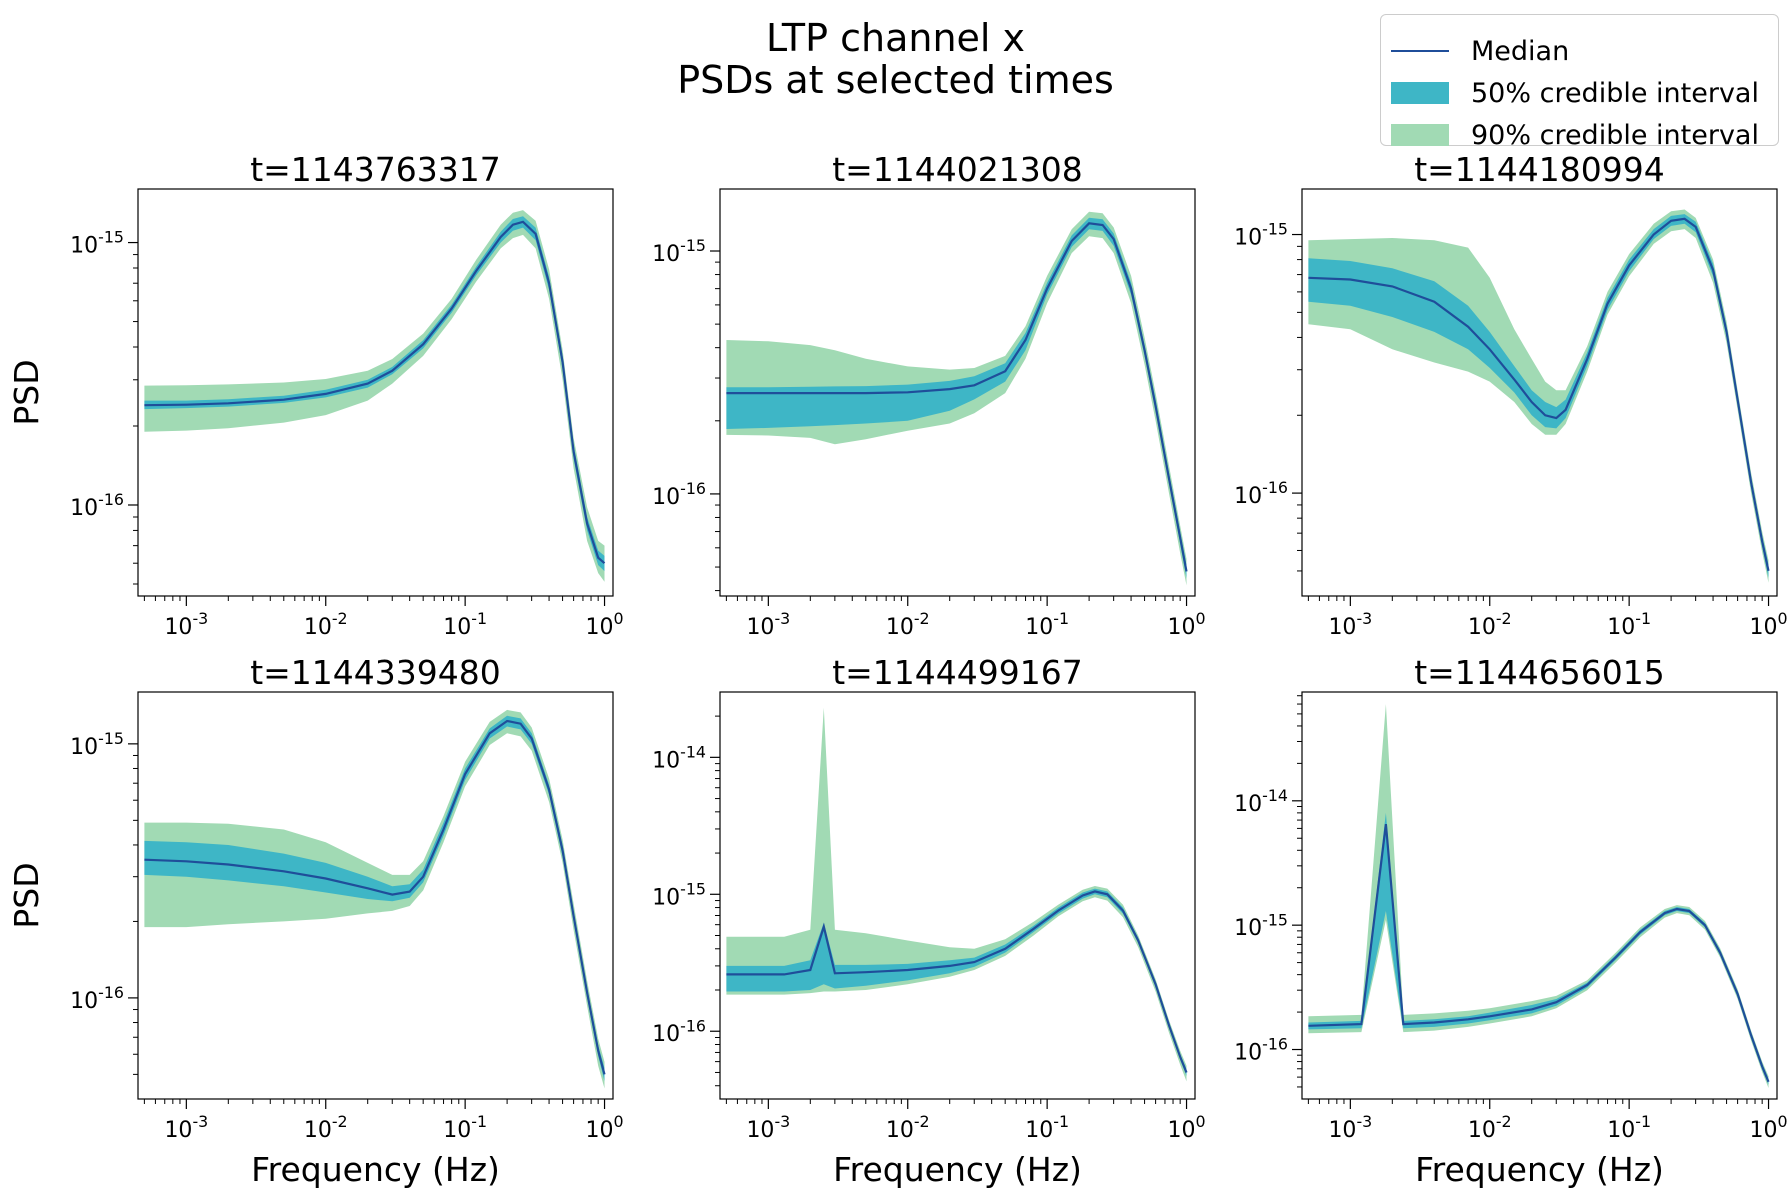 Image resolution: width=1791 pixels, height=1191 pixels. What do you see at coordinates (1420, 135) in the screenshot?
I see `legend-ci90-swatch` at bounding box center [1420, 135].